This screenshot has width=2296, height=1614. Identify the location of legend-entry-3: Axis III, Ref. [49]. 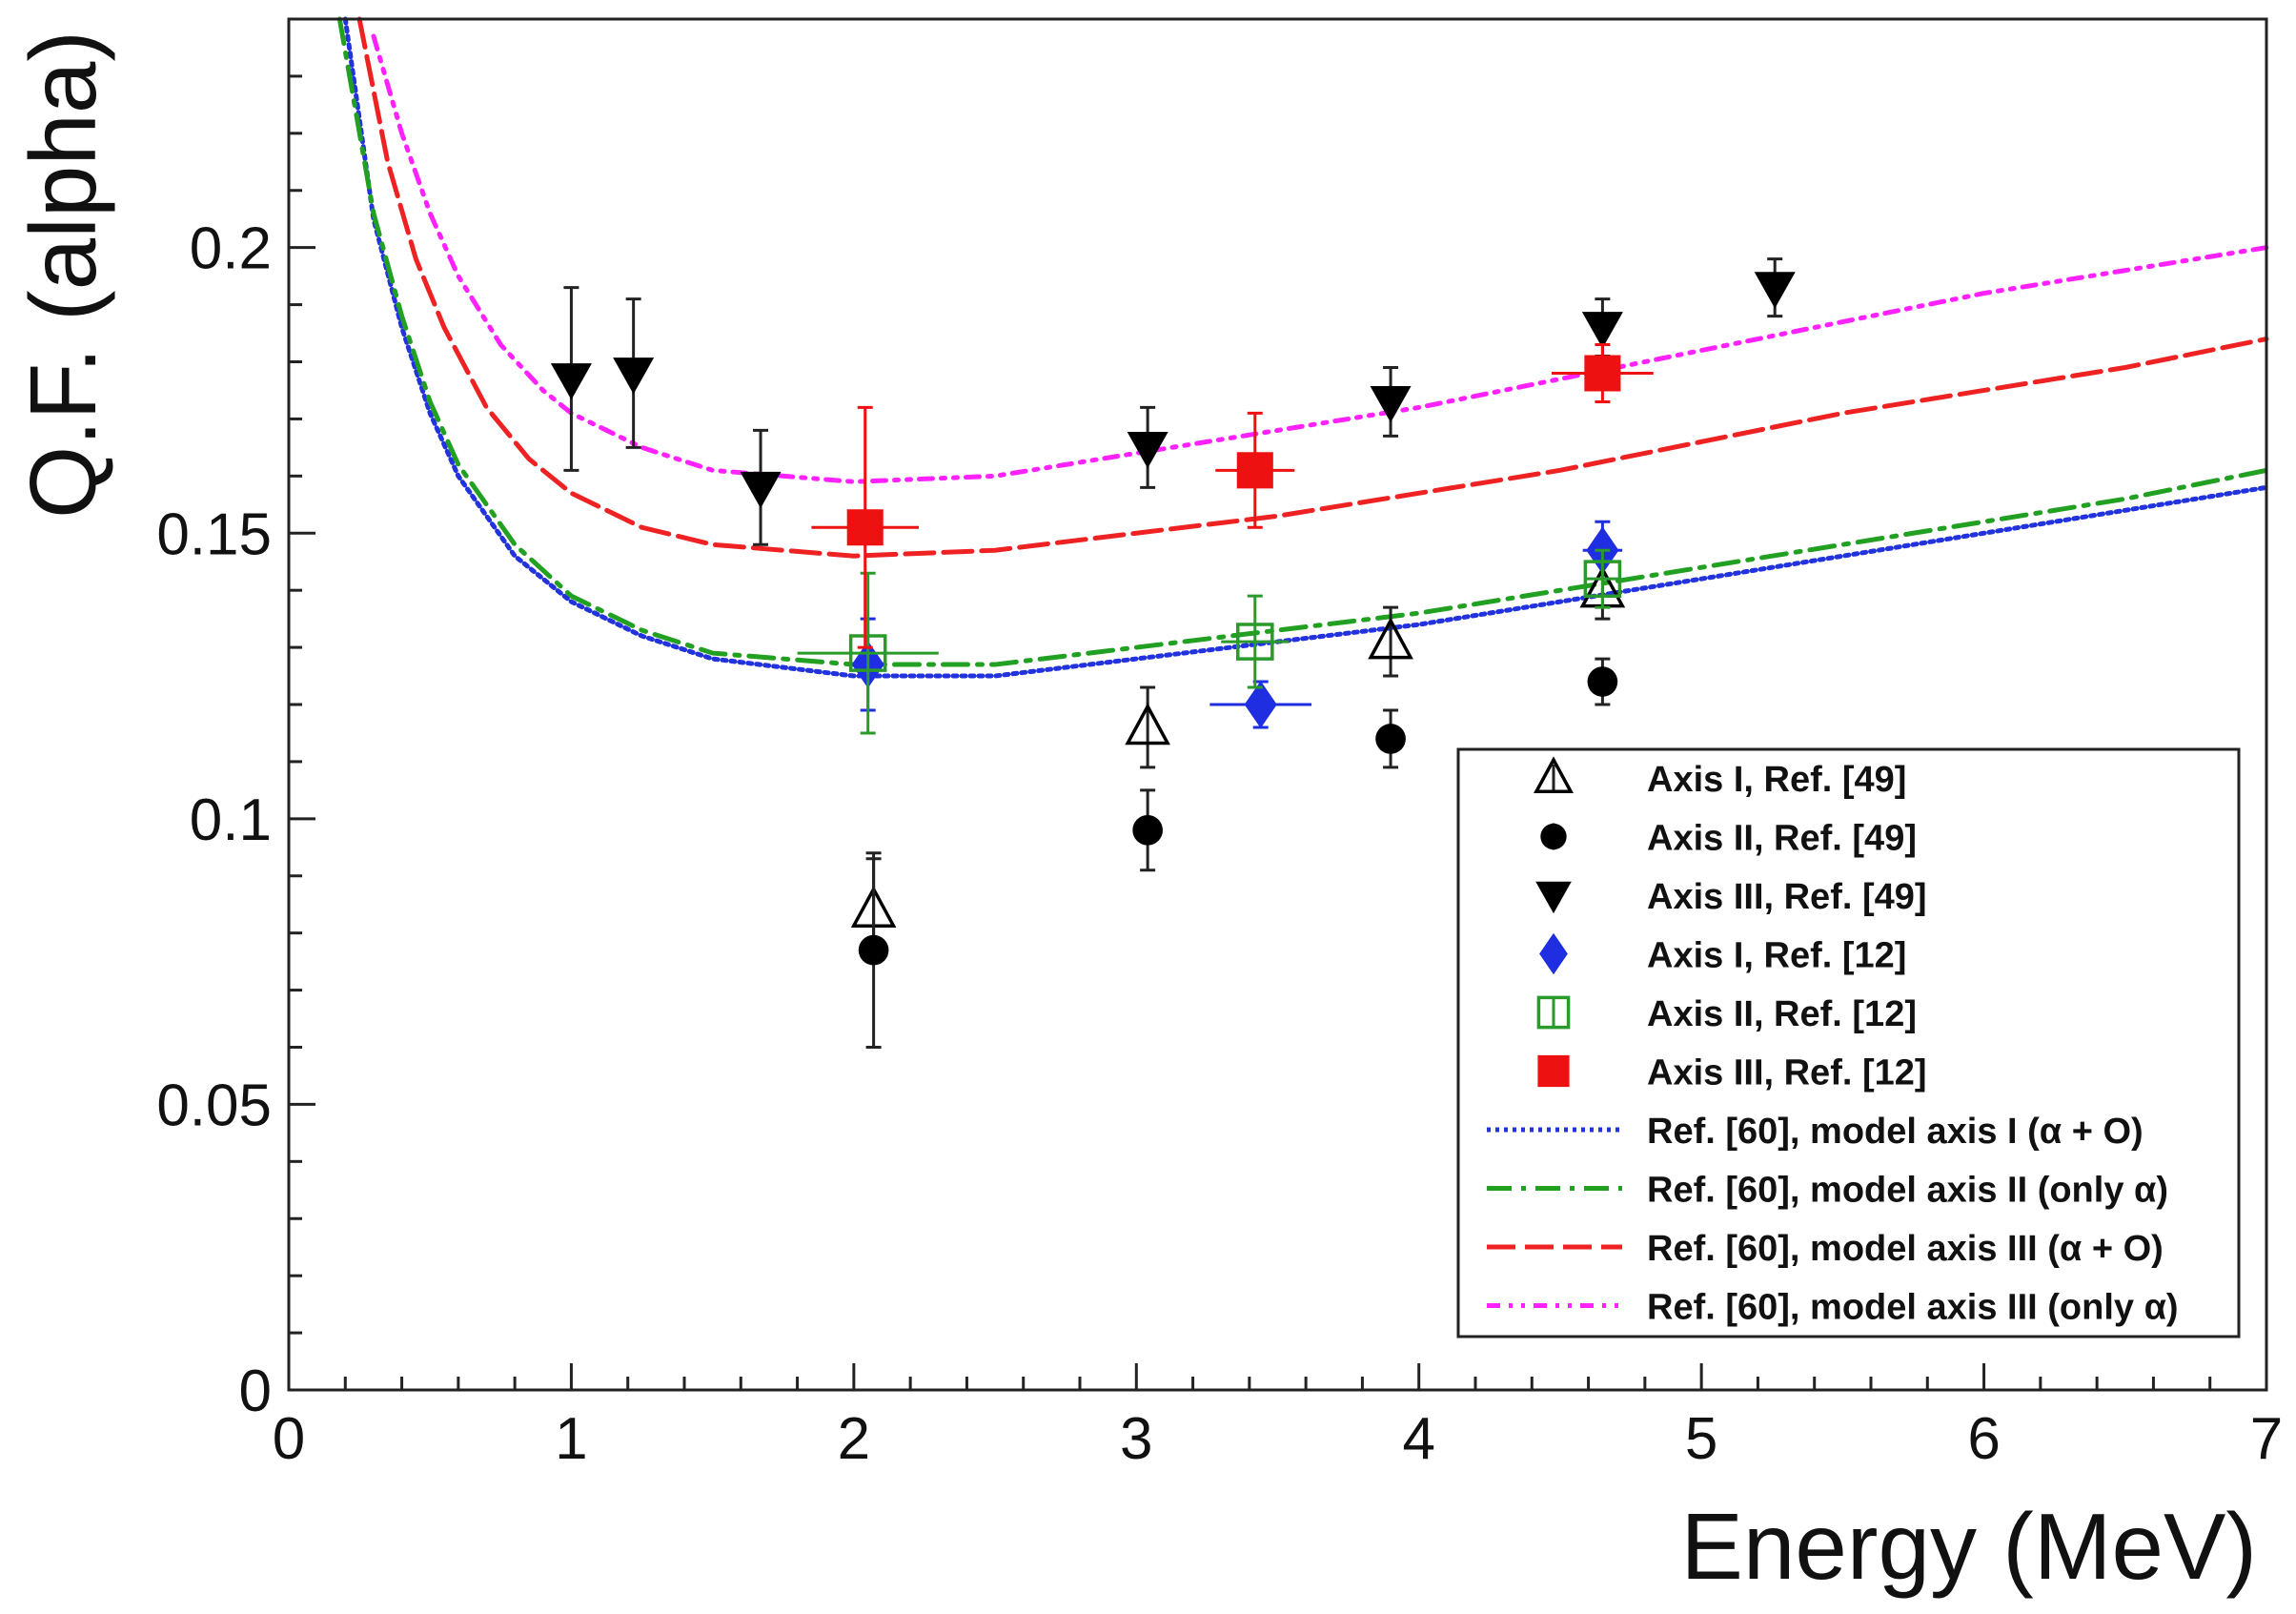
(1731, 897).